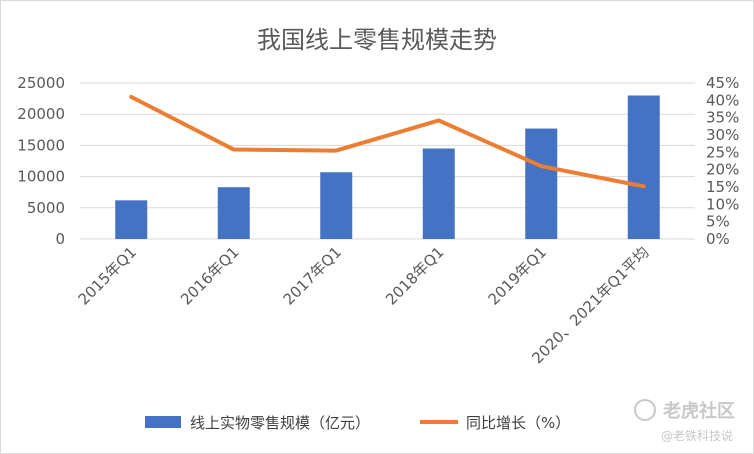 The width and height of the screenshot is (754, 454). I want to click on legend-label-bar: 线上实物零售规模（亿元）, so click(280, 423).